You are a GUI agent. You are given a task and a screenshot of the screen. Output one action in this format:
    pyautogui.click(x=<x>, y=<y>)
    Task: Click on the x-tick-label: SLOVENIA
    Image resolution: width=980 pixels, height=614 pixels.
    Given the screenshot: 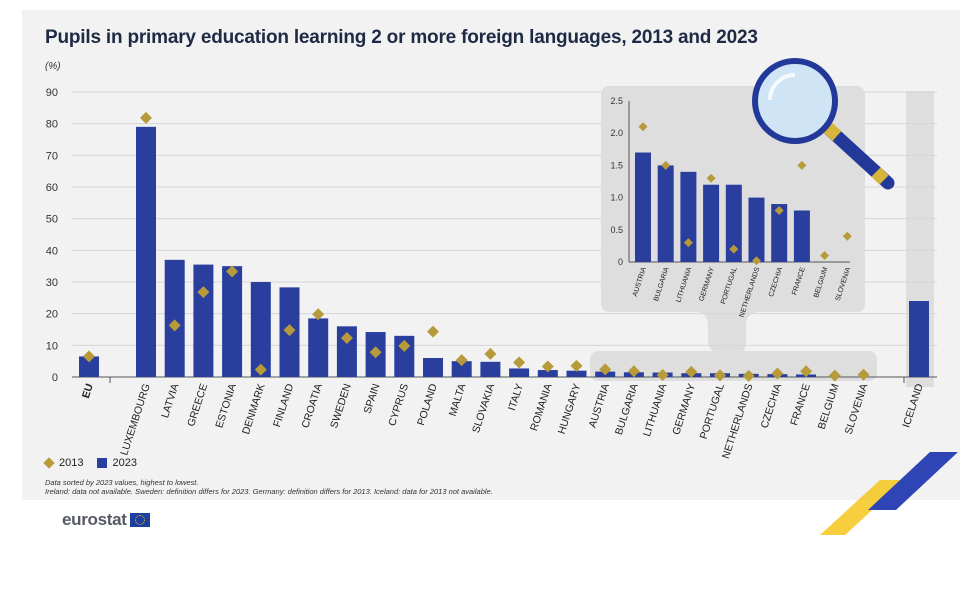 What is the action you would take?
    pyautogui.click(x=857, y=409)
    